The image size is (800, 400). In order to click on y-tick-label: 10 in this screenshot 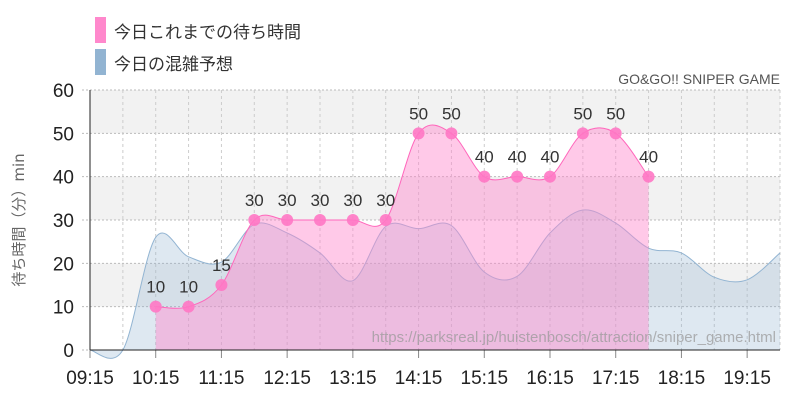, I will do `click(63, 308)`.